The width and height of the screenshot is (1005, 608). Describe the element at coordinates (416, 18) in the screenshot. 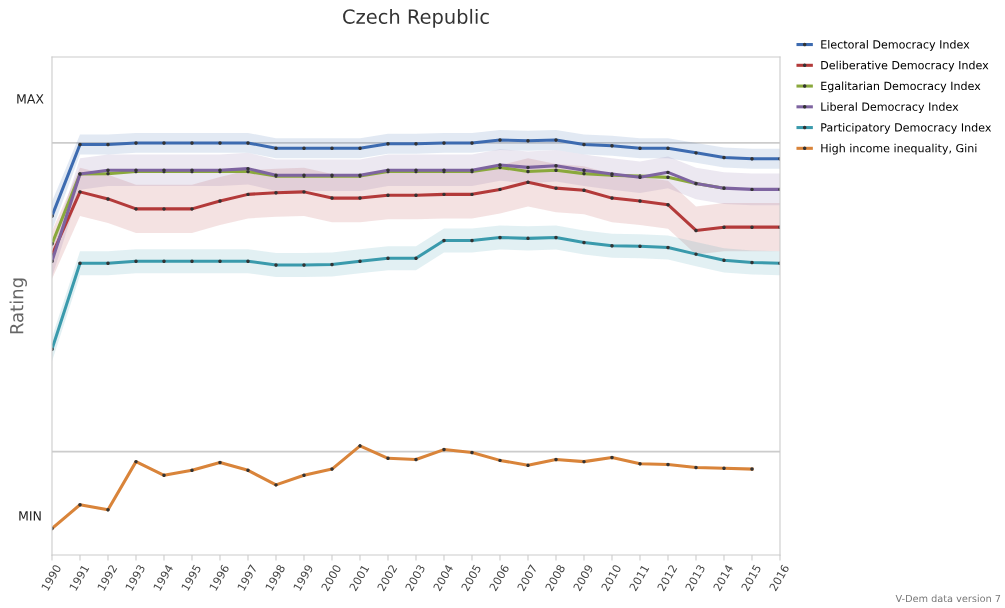

I see `chart-title: Czech Republic` at that location.